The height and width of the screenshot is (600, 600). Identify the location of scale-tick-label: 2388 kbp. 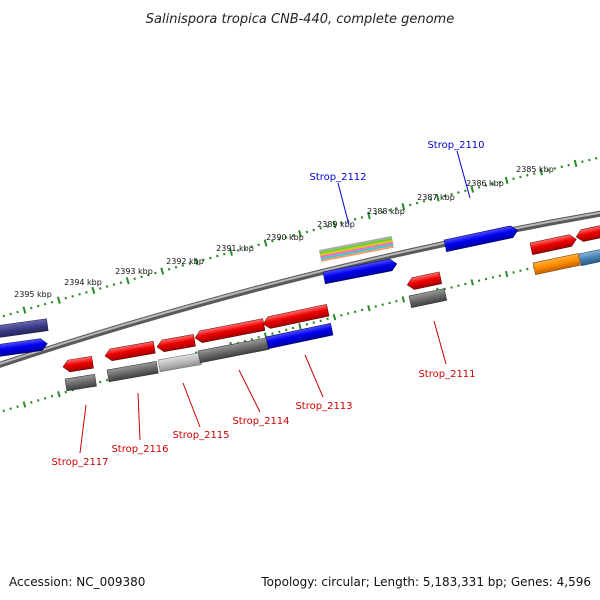
(386, 211).